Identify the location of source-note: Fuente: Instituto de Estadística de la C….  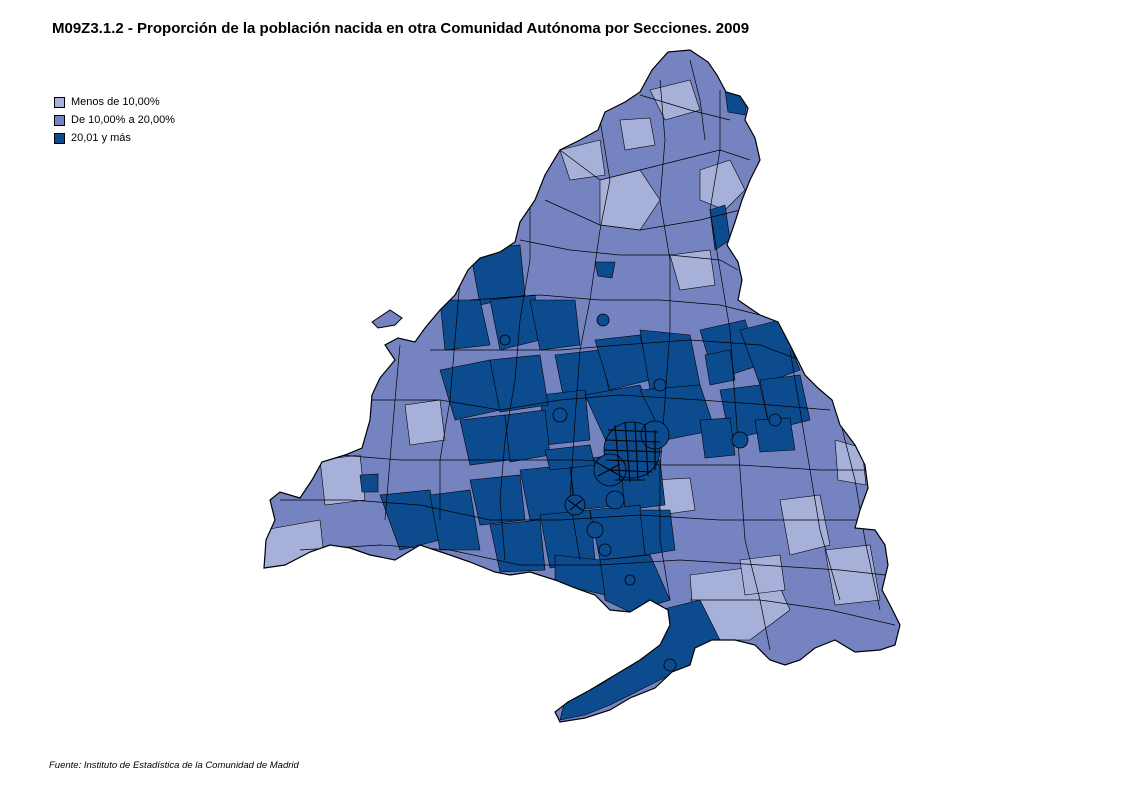
(174, 765).